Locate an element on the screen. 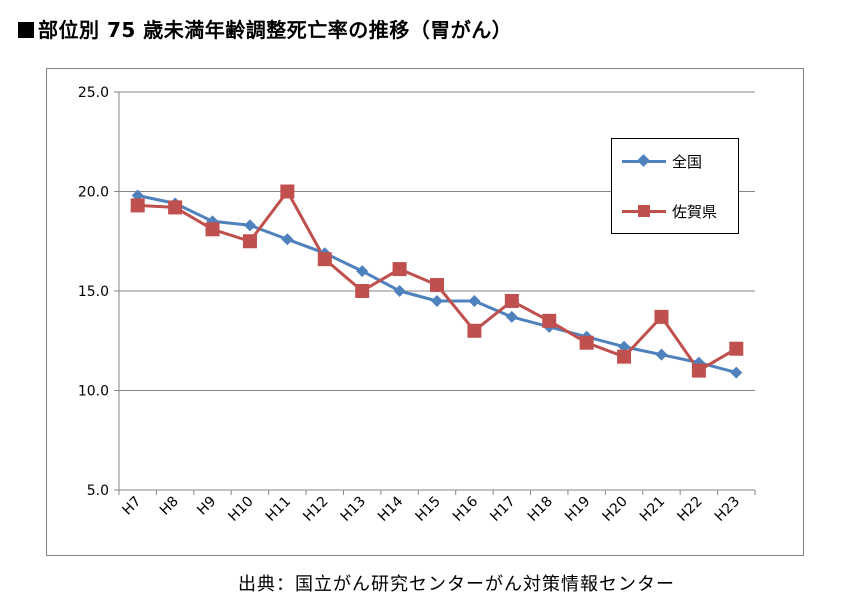 The image size is (841, 613). y-tick-label: 5.0 is located at coordinates (98, 491).